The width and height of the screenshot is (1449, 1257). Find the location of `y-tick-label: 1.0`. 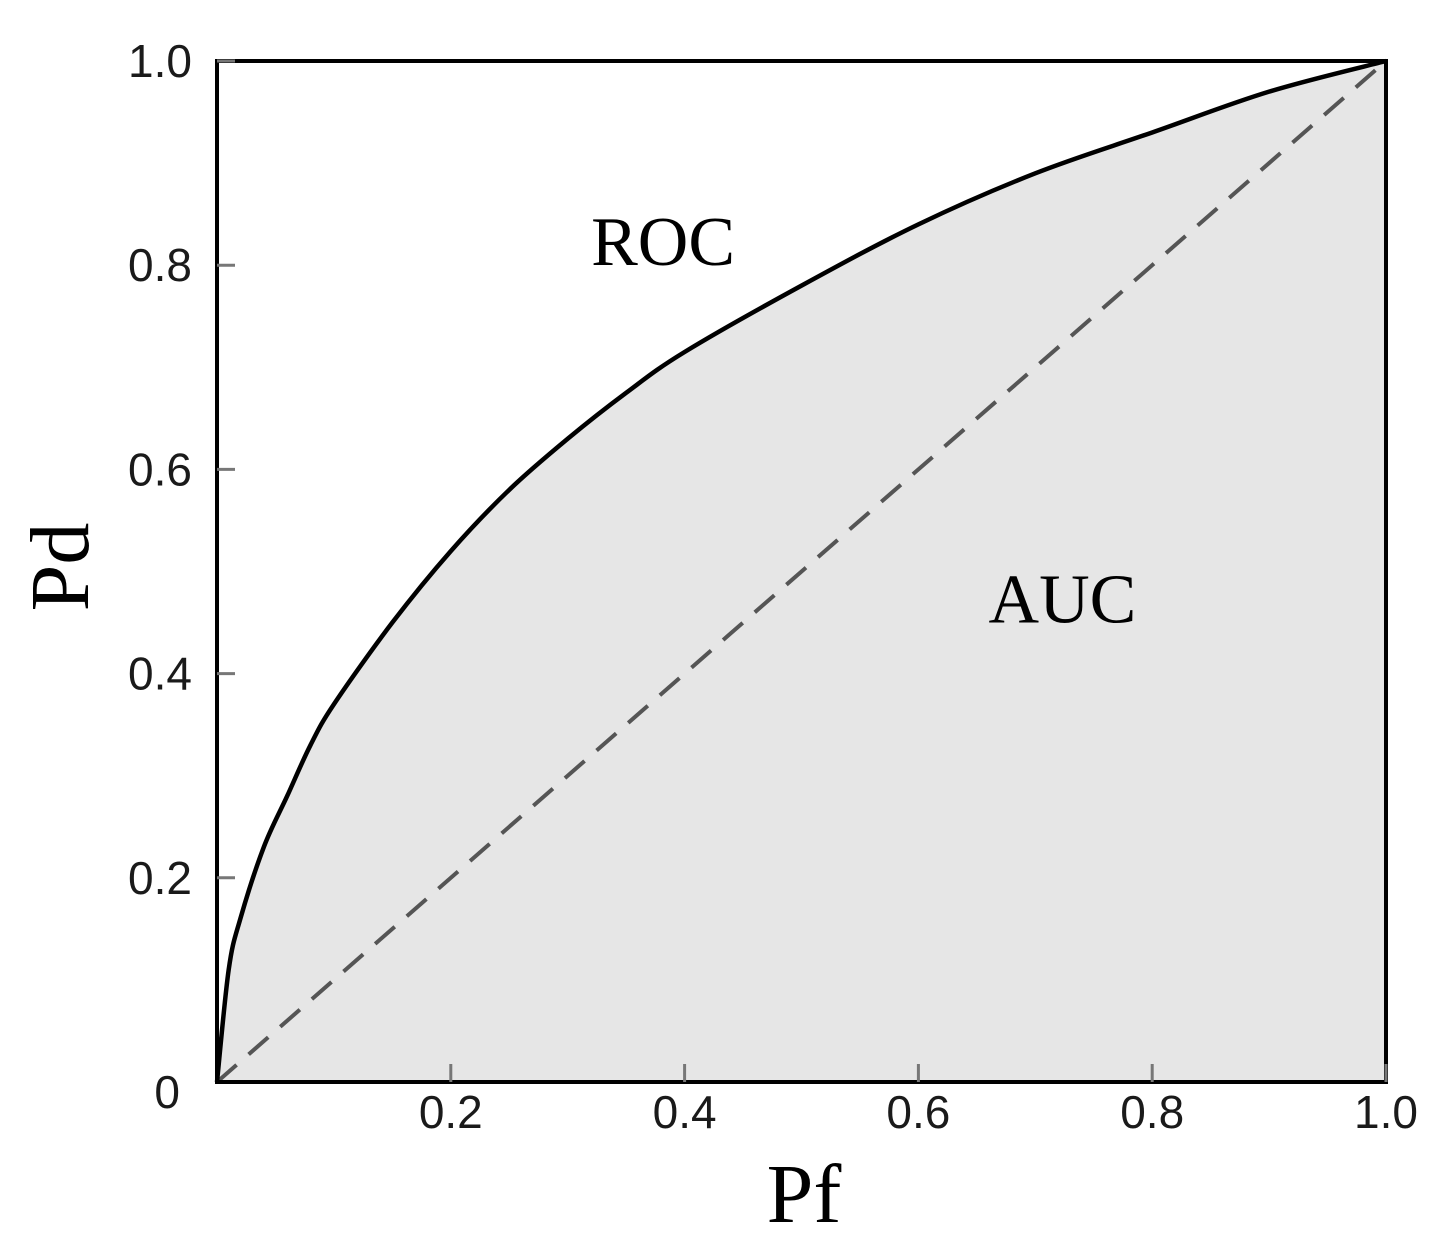

y-tick-label: 1.0 is located at coordinates (160, 61).